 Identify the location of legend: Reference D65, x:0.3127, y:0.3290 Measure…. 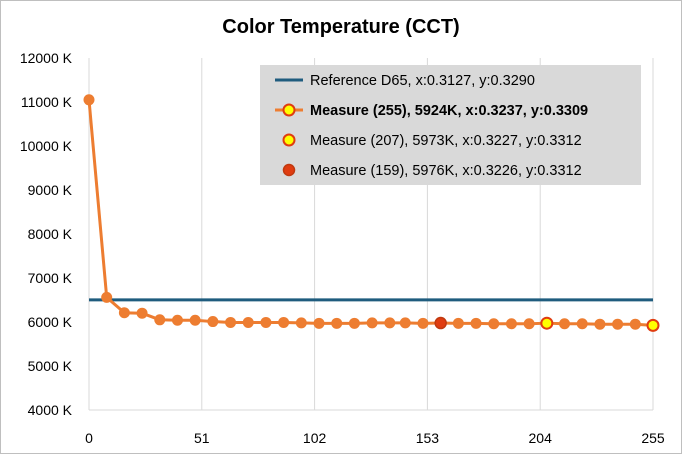
(450, 125).